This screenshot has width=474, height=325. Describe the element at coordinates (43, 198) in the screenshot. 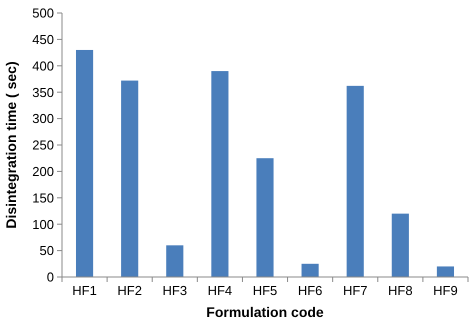

I see `y-tick-label: 150` at that location.